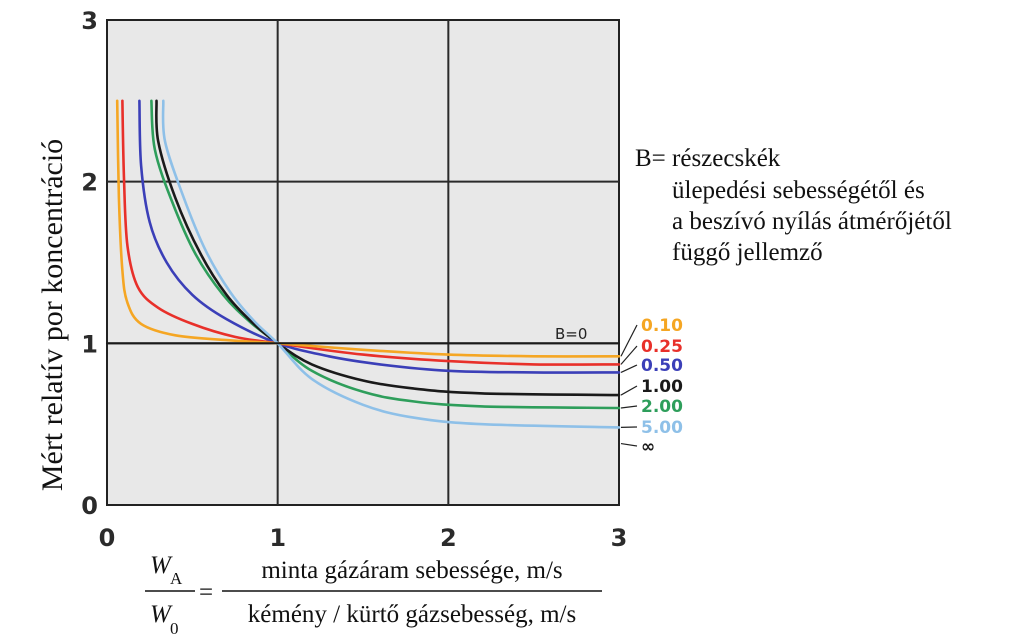 The width and height of the screenshot is (1024, 642). What do you see at coordinates (52, 315) in the screenshot?
I see `y-axis-label: Mért relatív por koncentráció` at bounding box center [52, 315].